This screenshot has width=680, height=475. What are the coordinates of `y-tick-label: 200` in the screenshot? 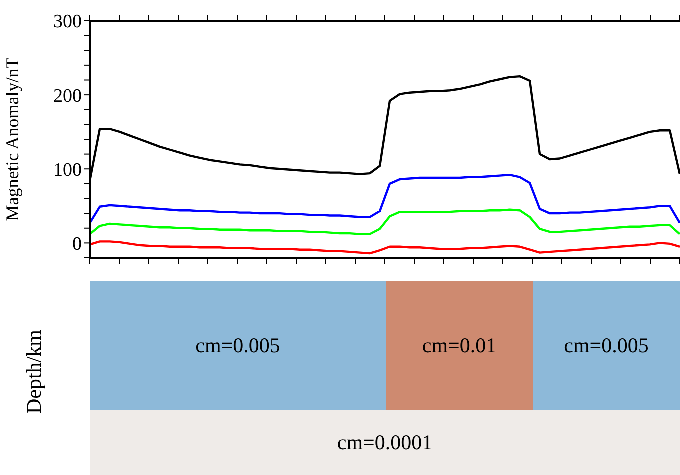 It's located at (68, 96).